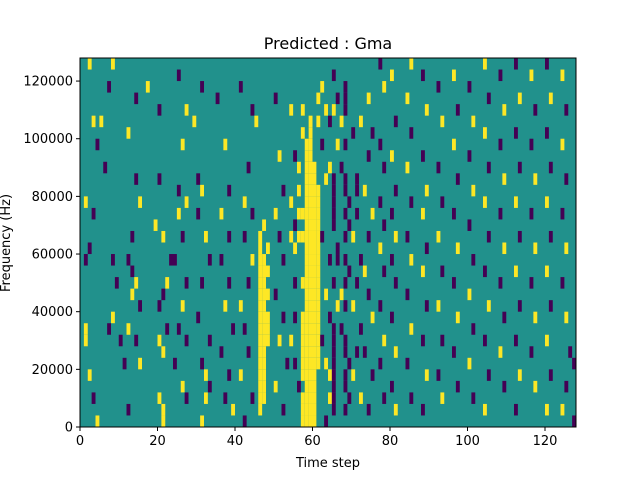 The height and width of the screenshot is (480, 640). I want to click on y-tick-label: 20000, so click(52, 370).